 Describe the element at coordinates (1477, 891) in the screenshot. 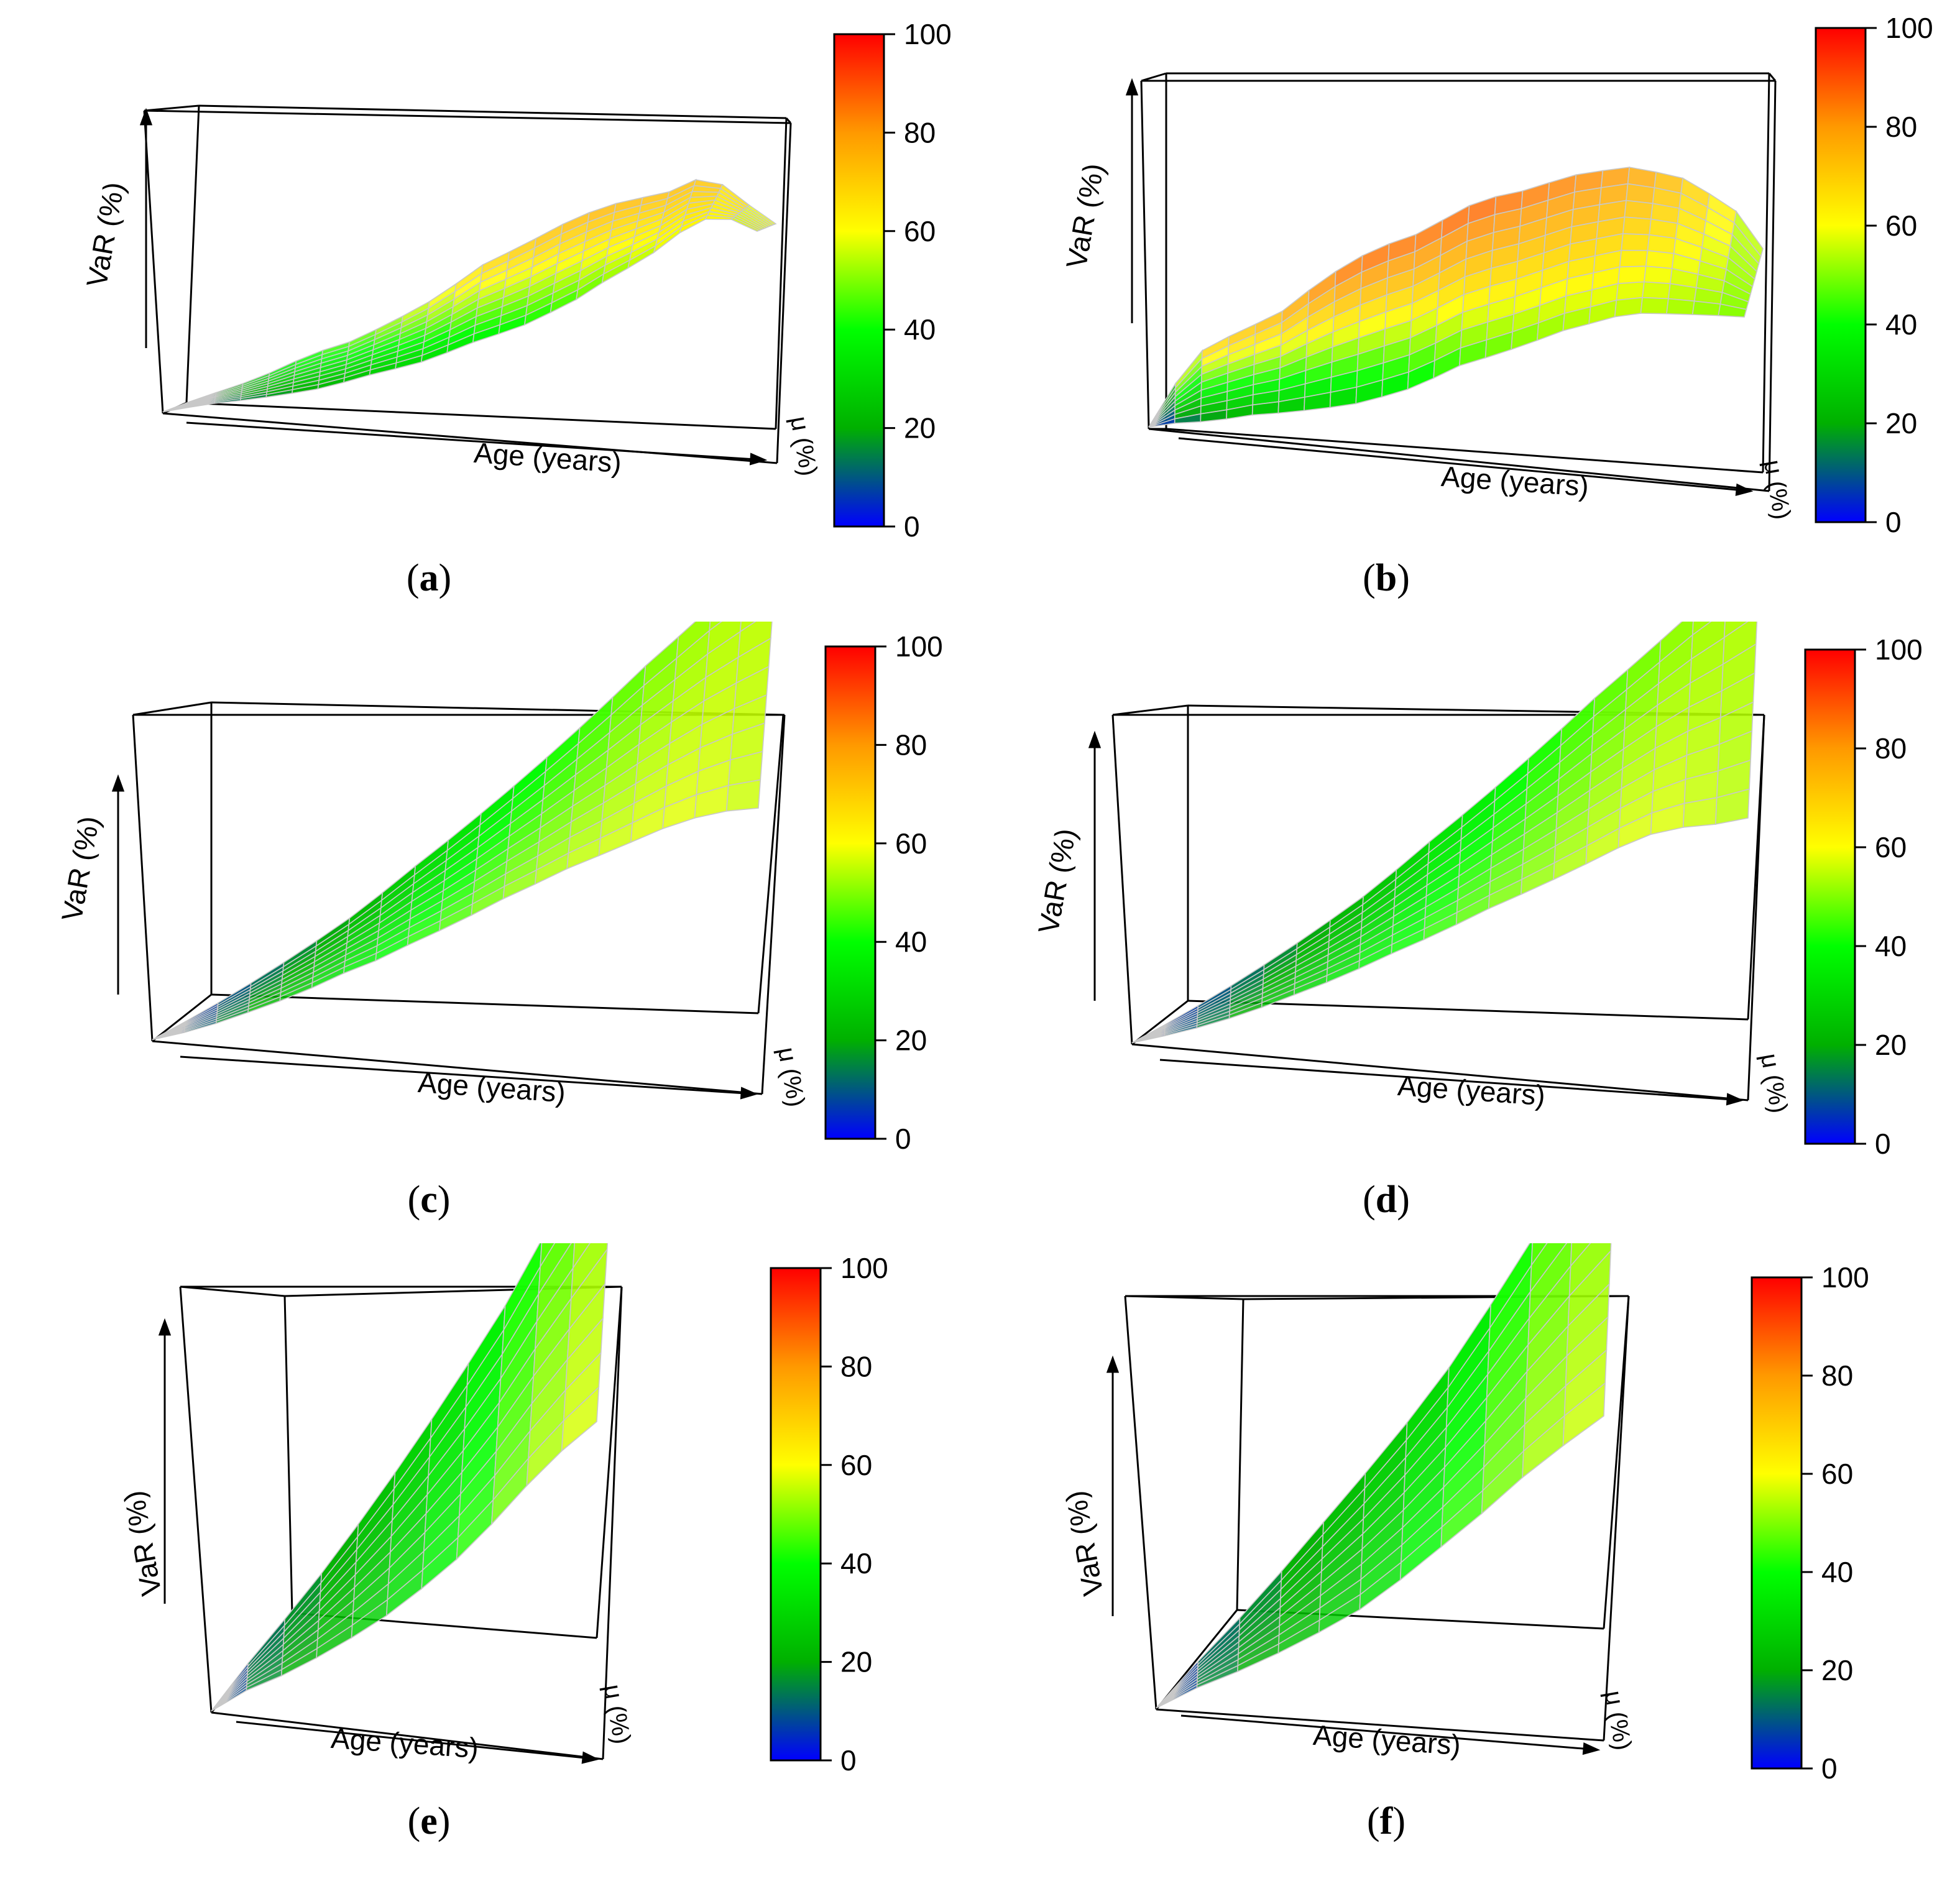

I see `surface-plot-d: VaR (%) Age (years) μ (%) 0 20 40 60 80 100` at that location.